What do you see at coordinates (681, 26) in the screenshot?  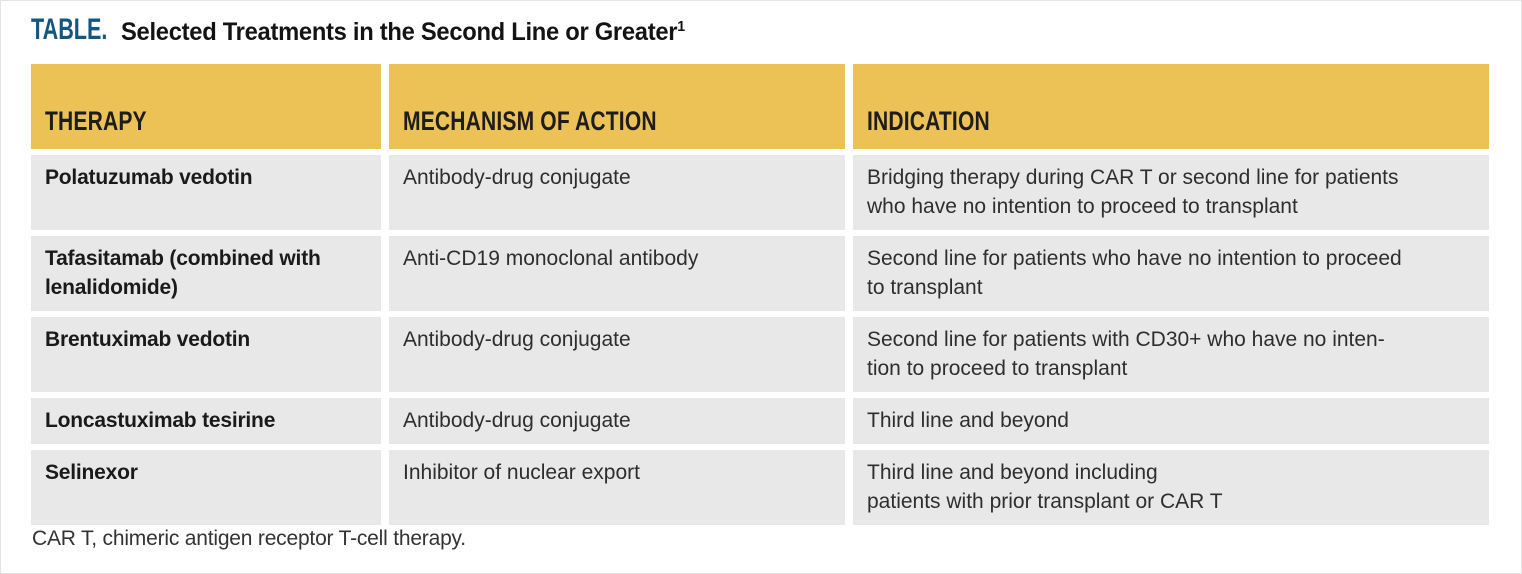 I see `title-reference-superscript: 1` at bounding box center [681, 26].